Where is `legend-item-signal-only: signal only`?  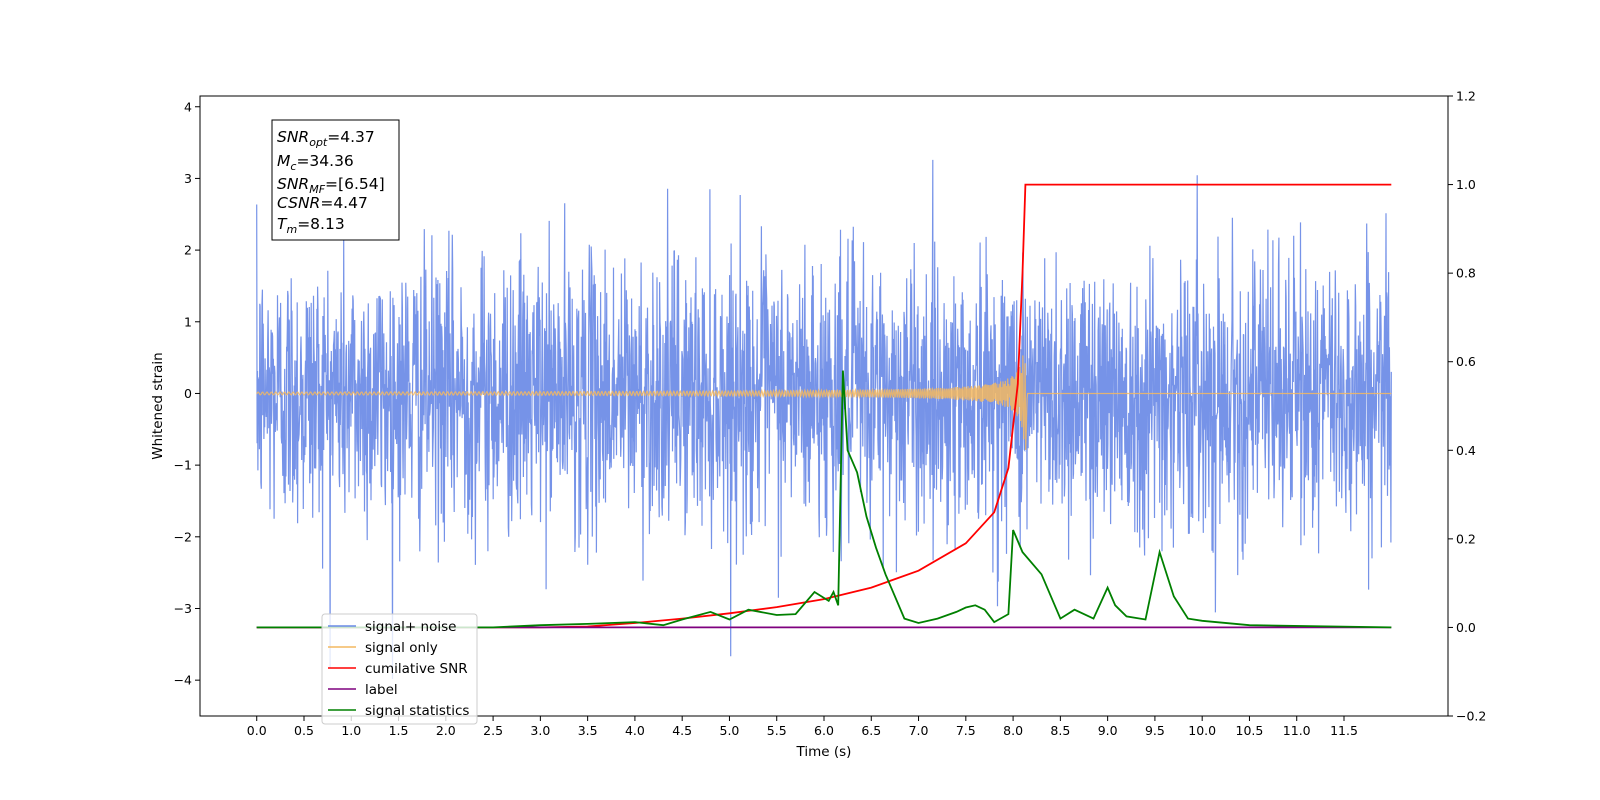
legend-item-signal-only: signal only is located at coordinates (383, 648).